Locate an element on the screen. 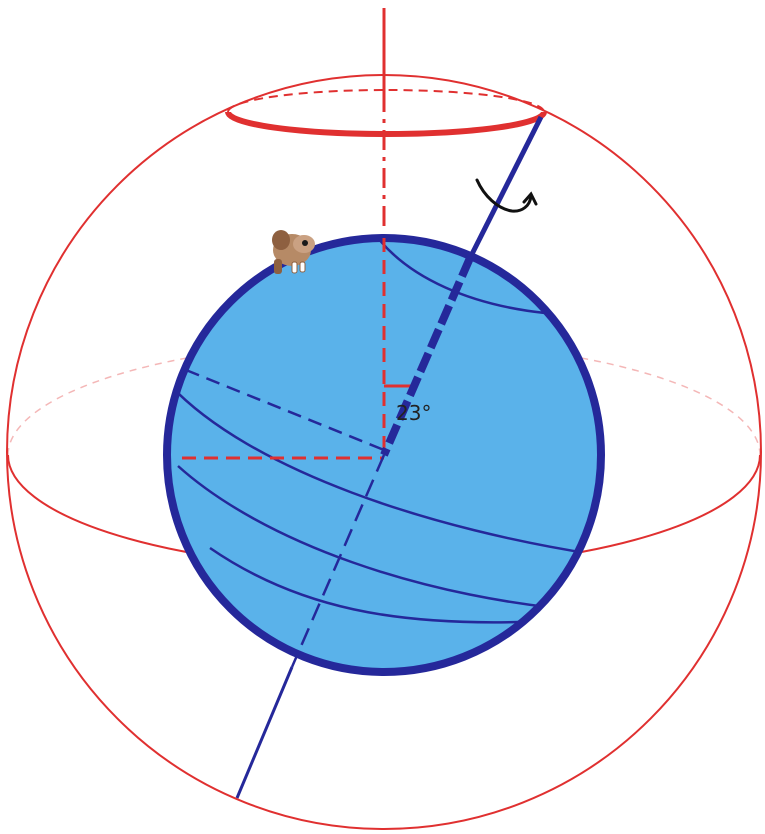  tilt-angle-label: 23° is located at coordinates (413, 413).